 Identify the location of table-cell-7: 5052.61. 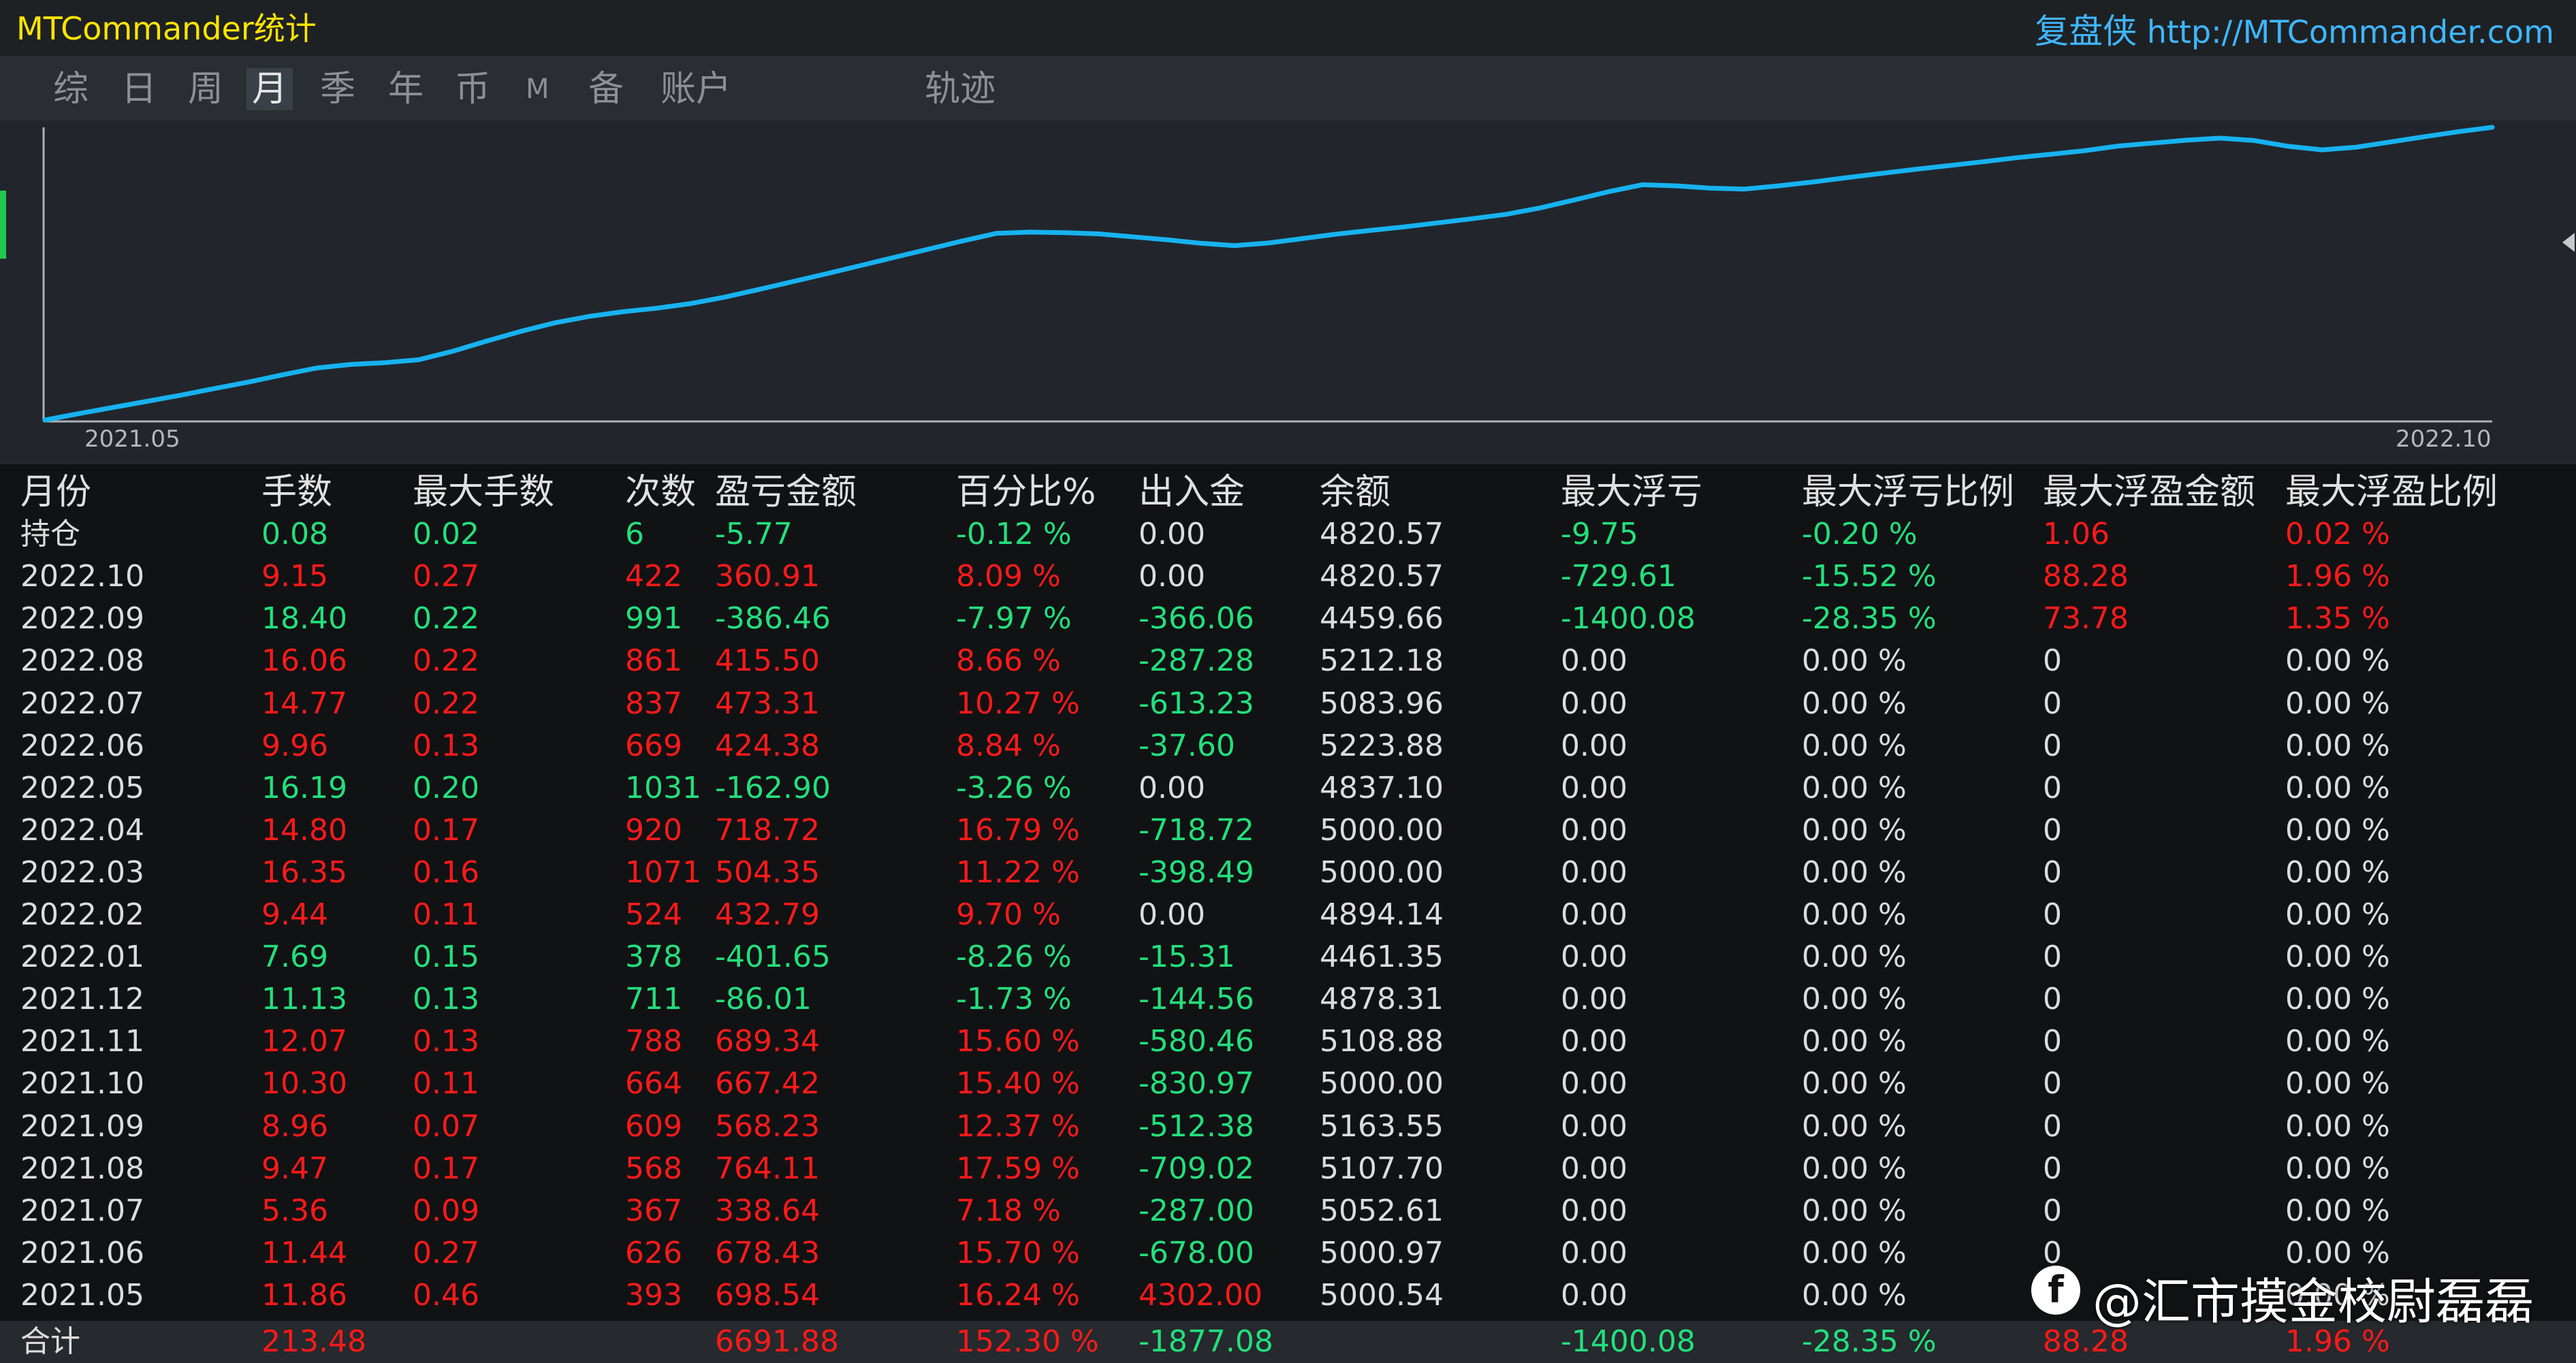
(1382, 1210).